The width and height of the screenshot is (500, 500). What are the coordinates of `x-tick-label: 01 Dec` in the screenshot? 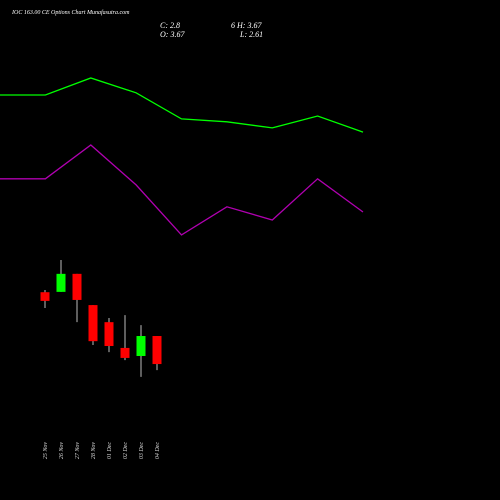 It's located at (110, 450).